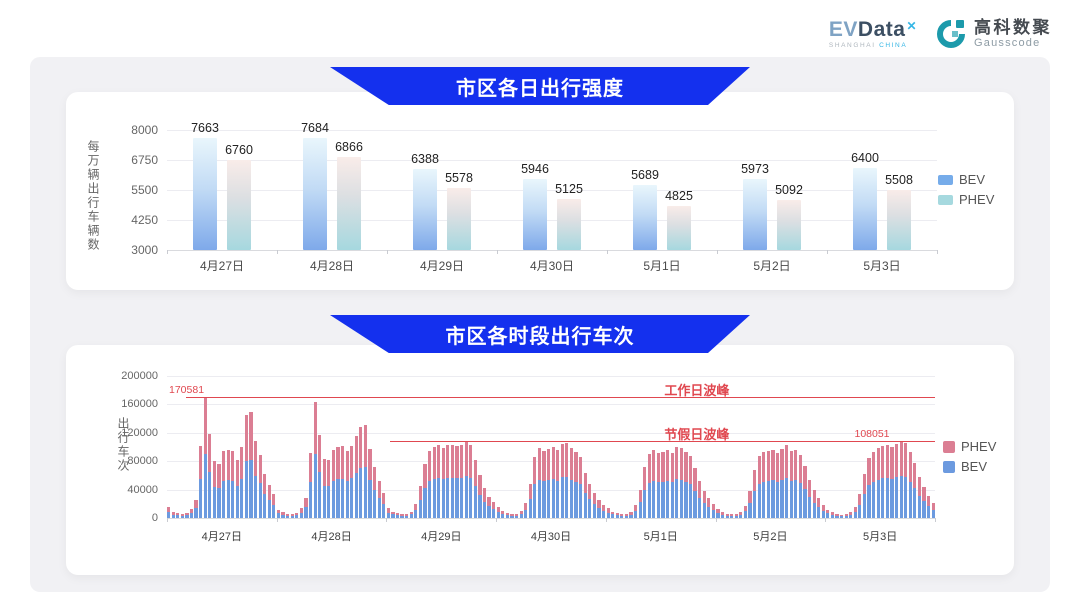 Image resolution: width=1080 pixels, height=608 pixels. Describe the element at coordinates (679, 196) in the screenshot. I see `phev-value-label: 4825` at that location.